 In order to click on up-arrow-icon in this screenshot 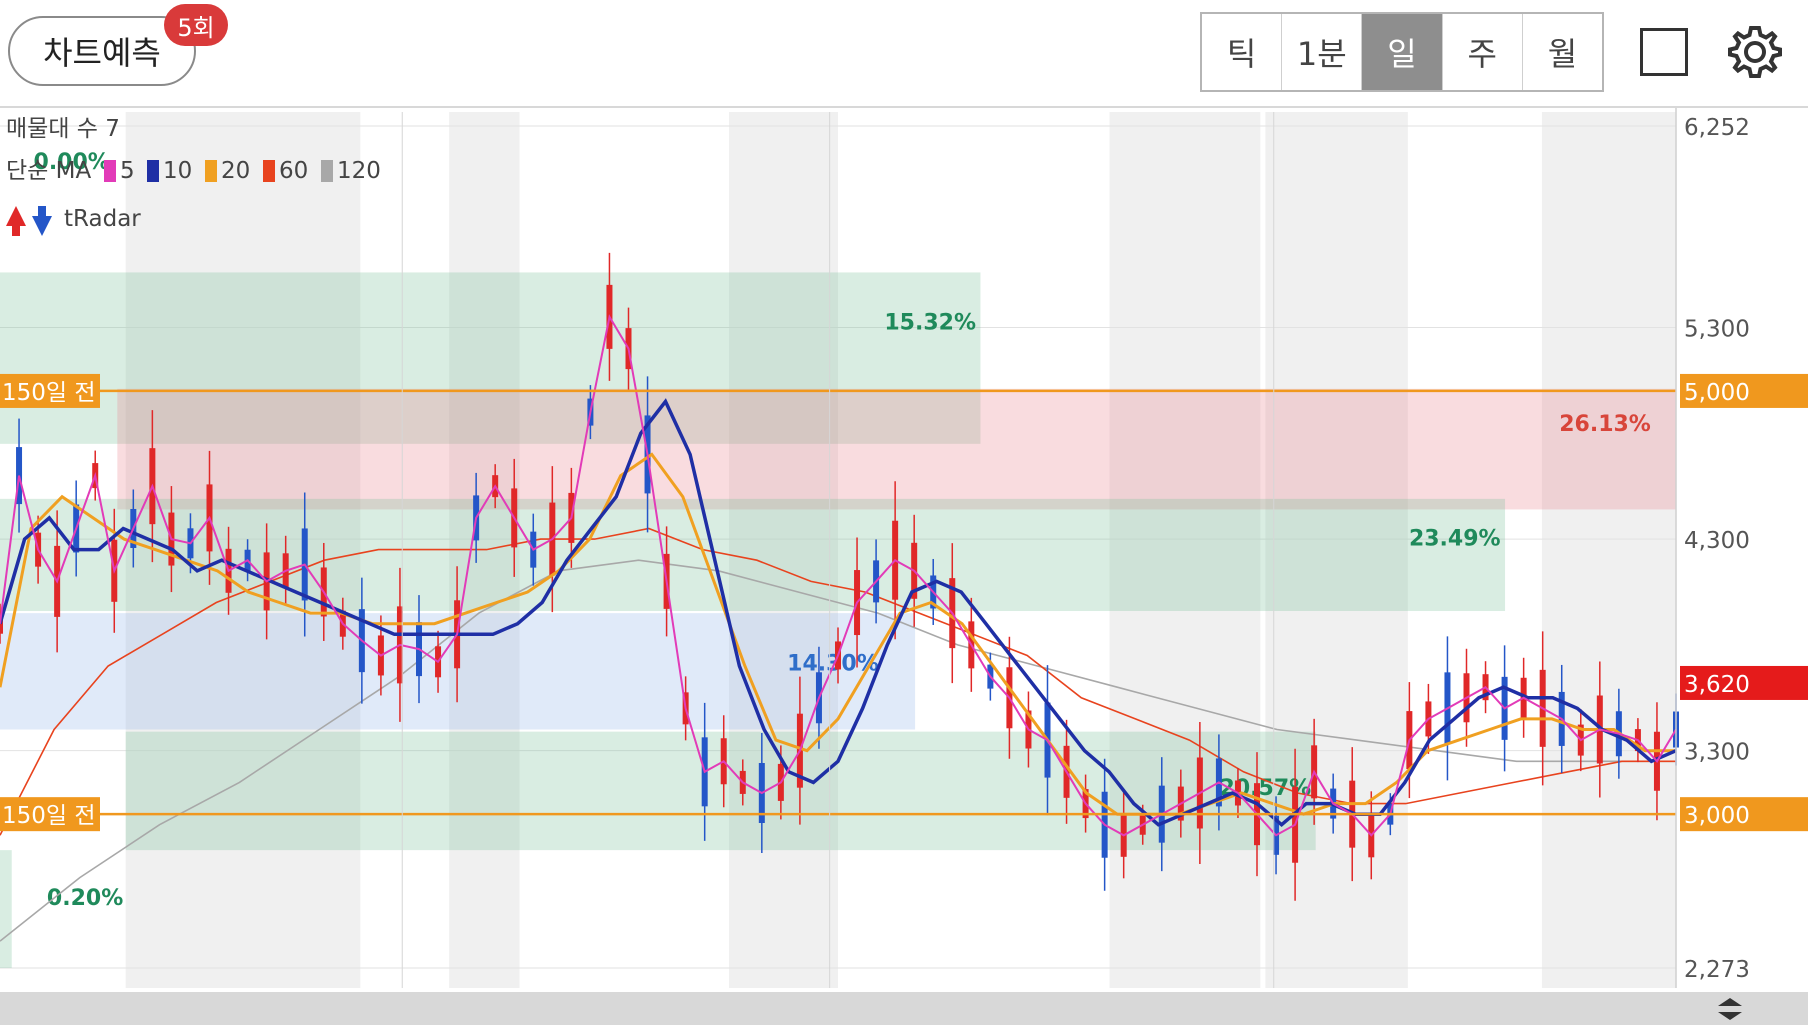, I will do `click(16, 221)`.